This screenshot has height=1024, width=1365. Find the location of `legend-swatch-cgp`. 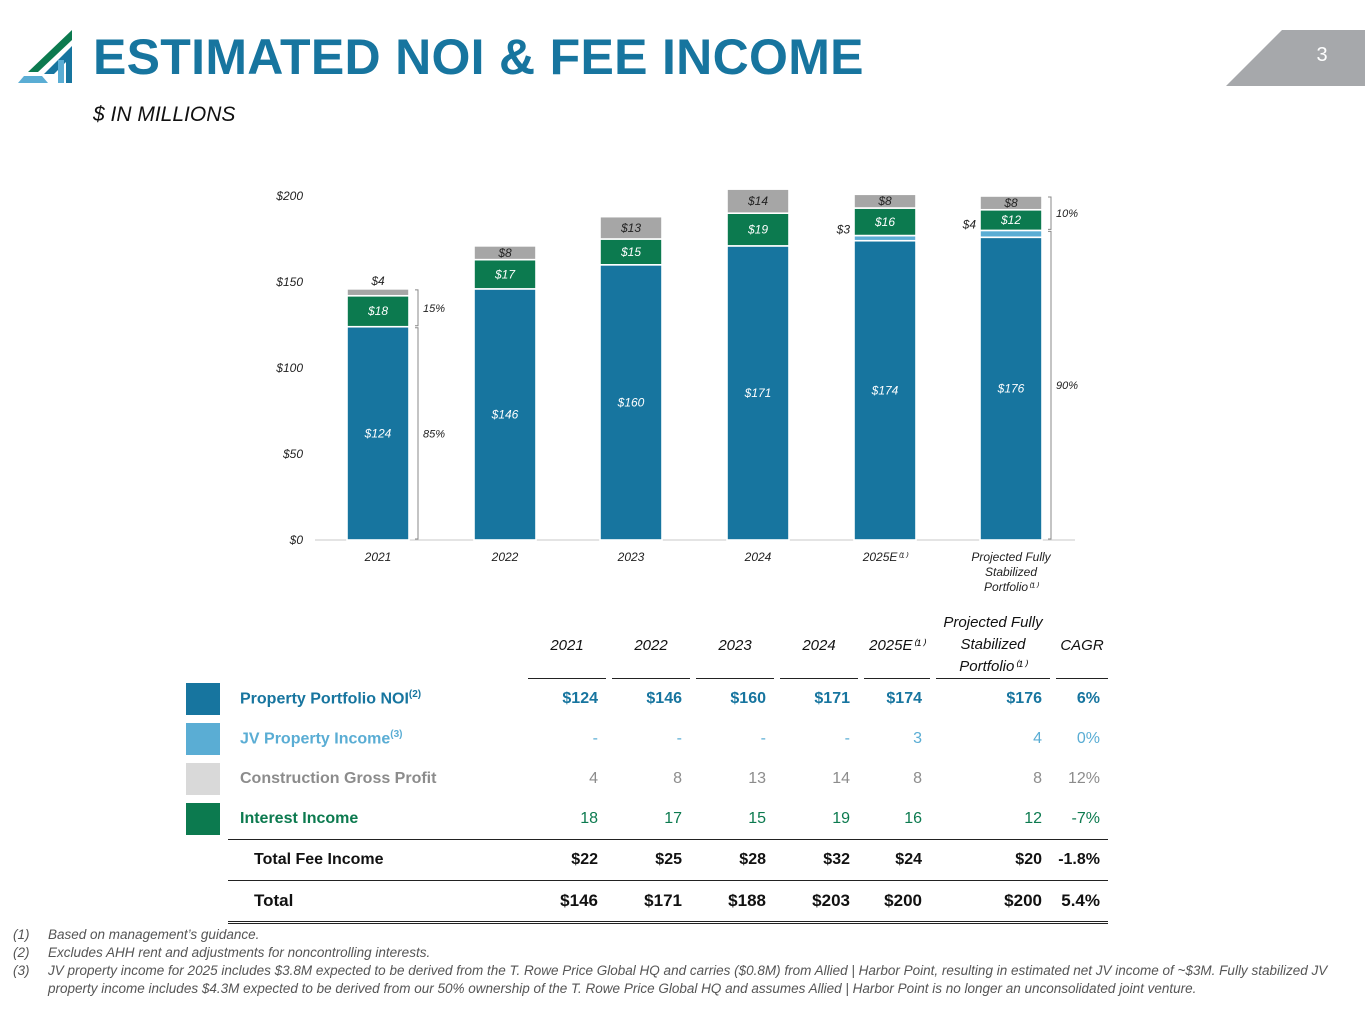

legend-swatch-cgp is located at coordinates (203, 779).